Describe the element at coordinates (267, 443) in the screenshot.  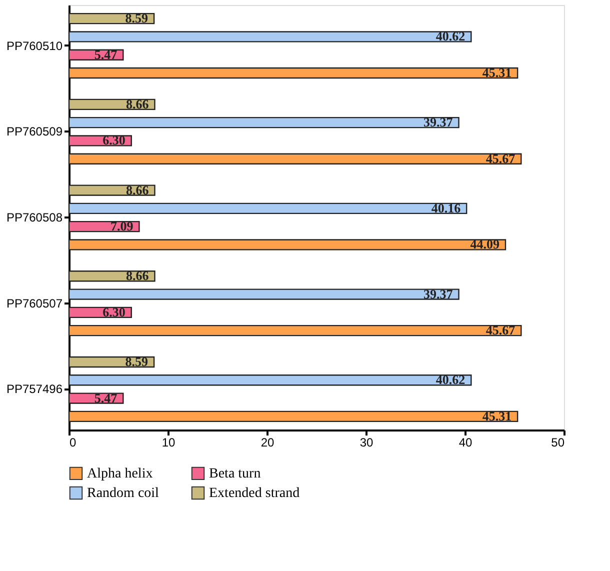
I see `x-tick-label: 20` at that location.